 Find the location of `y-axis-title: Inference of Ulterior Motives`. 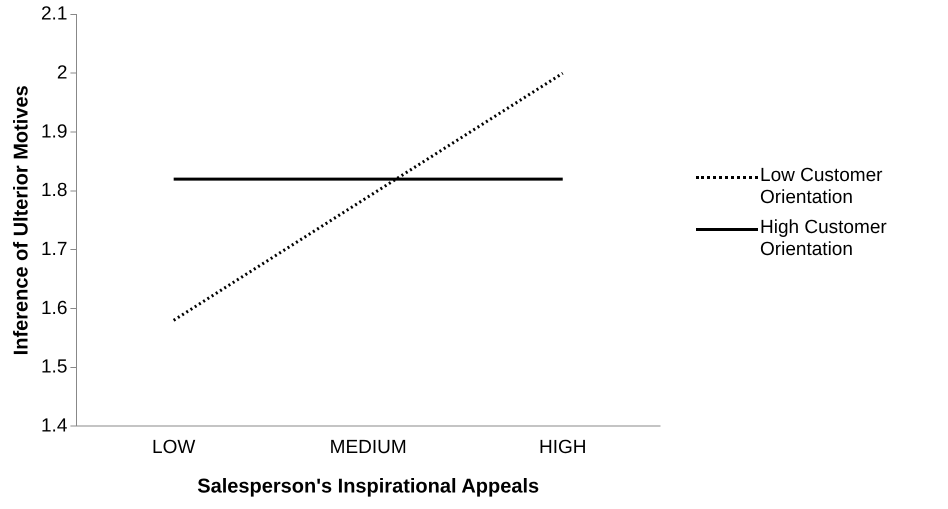

y-axis-title: Inference of Ulterior Motives is located at coordinates (21, 220).